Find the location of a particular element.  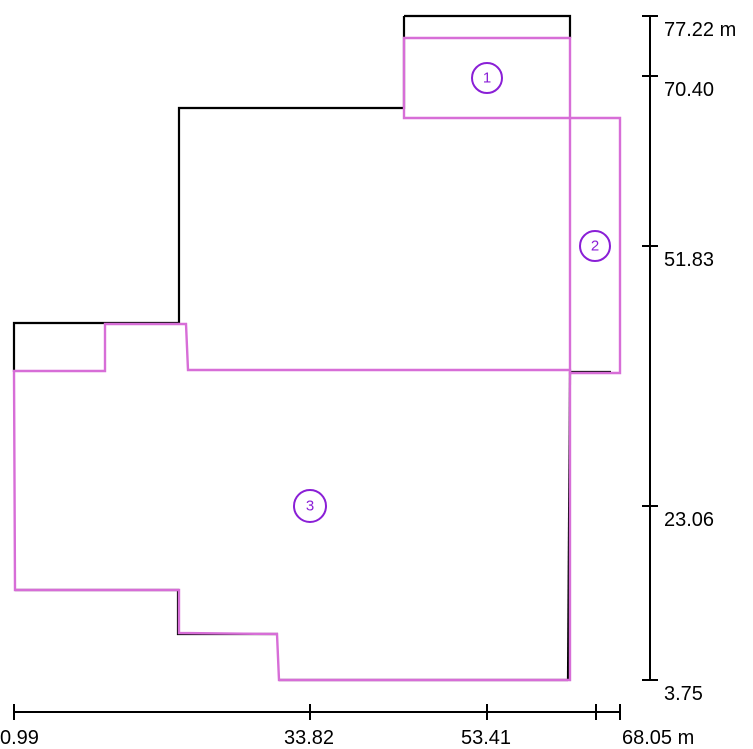

y-tick-label: 23.06 is located at coordinates (689, 520).